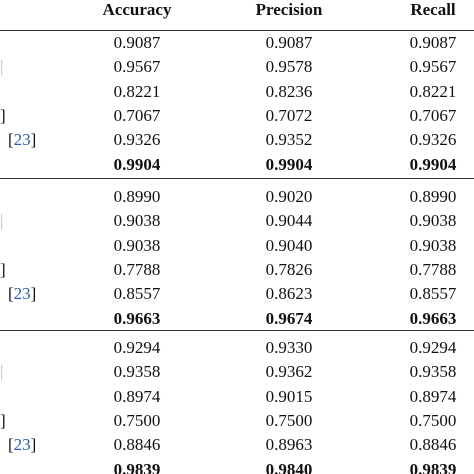 The image size is (474, 474). What do you see at coordinates (137, 9) in the screenshot?
I see `column-header: Accuracy` at bounding box center [137, 9].